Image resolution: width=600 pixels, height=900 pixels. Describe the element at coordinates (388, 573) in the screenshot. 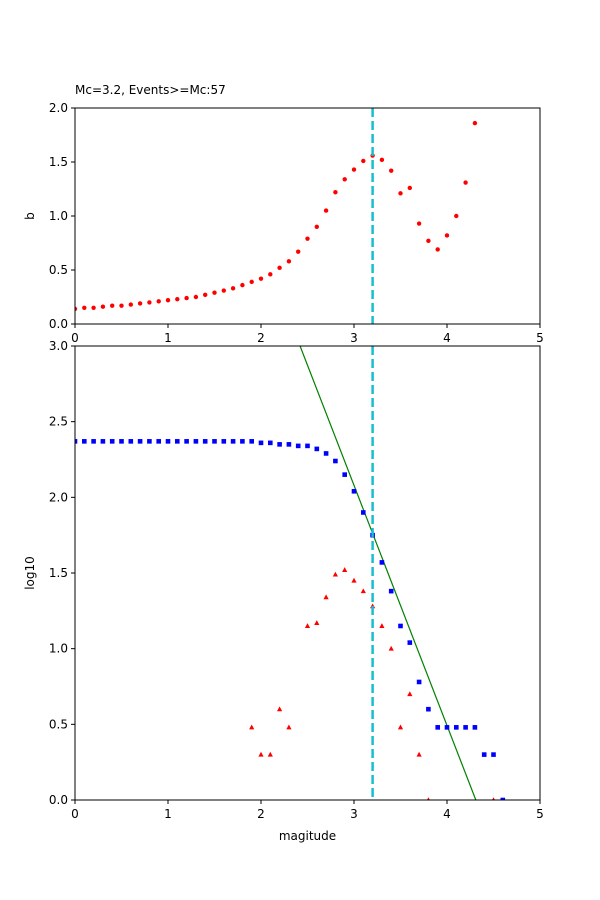

I see `bottom-fit-line` at that location.